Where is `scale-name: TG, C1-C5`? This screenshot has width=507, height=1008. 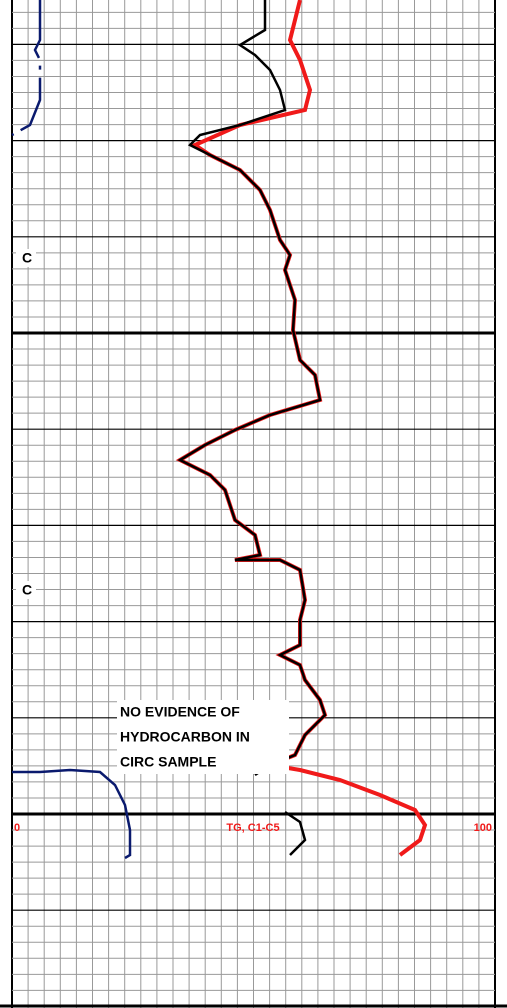 scale-name: TG, C1-C5 is located at coordinates (252, 828).